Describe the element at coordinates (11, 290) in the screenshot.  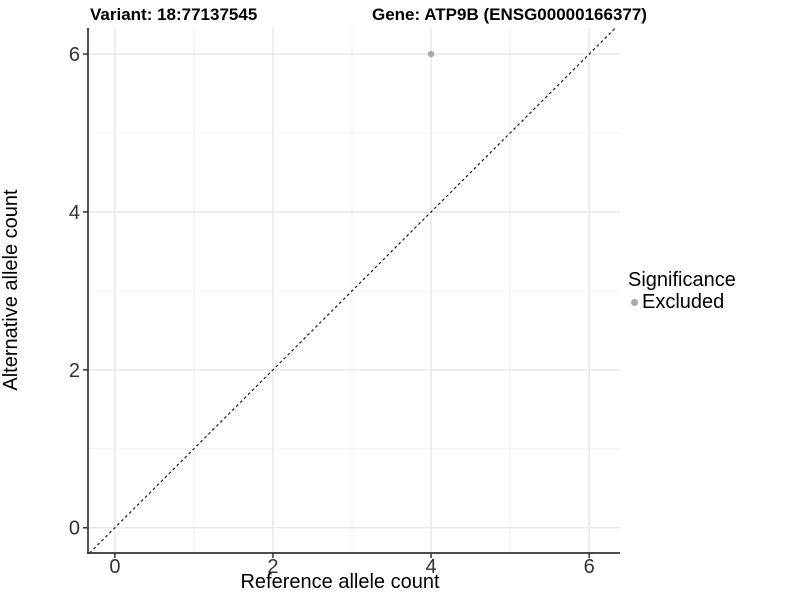
I see `y-axis-title: Alternative allele count` at that location.